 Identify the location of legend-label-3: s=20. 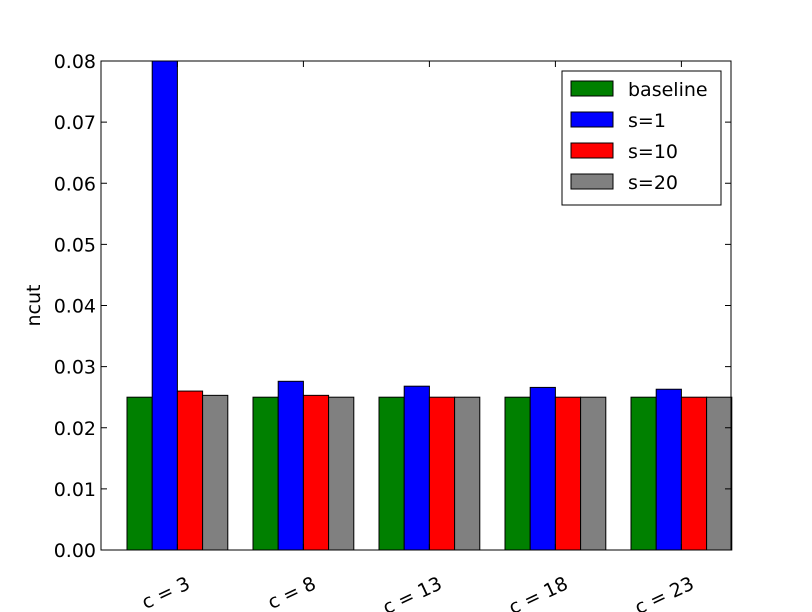
(653, 183).